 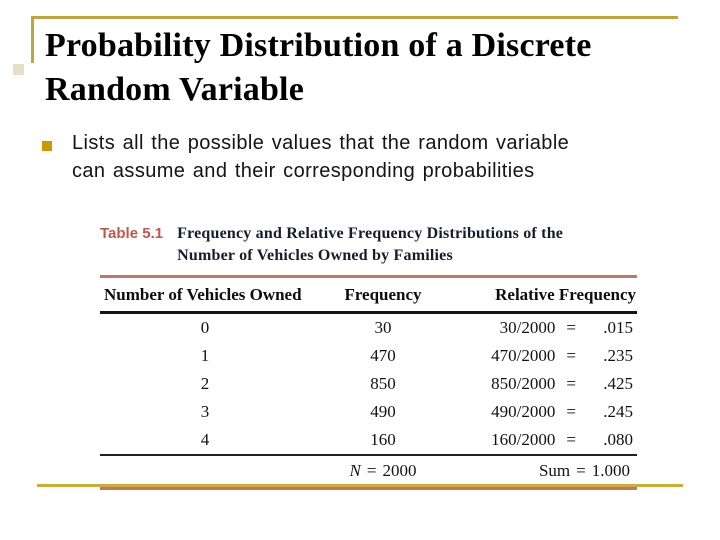 I want to click on header-vehicles: Number of Vehicles Owned, so click(x=203, y=294).